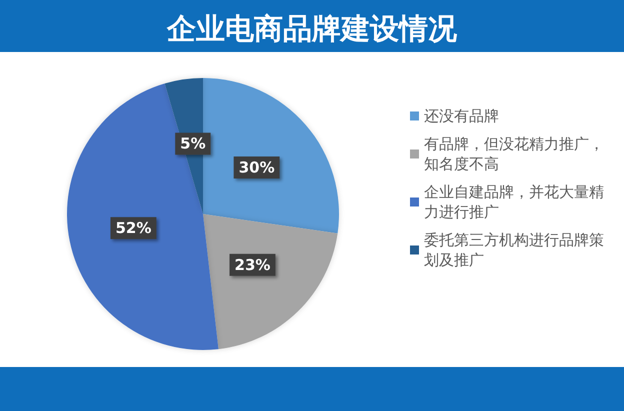 The width and height of the screenshot is (624, 411). I want to click on data-label: 23%, so click(252, 265).